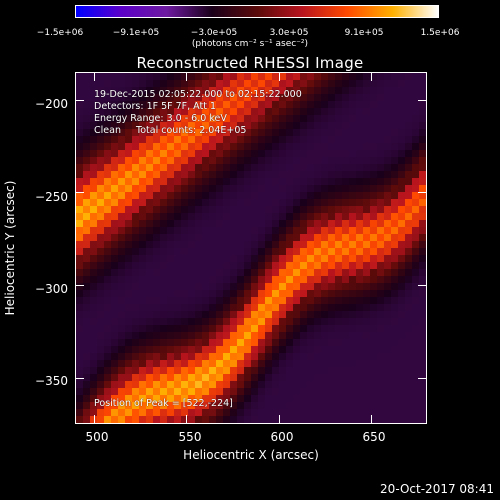 The height and width of the screenshot is (500, 500). What do you see at coordinates (422, 286) in the screenshot?
I see `y-tick-mark` at bounding box center [422, 286].